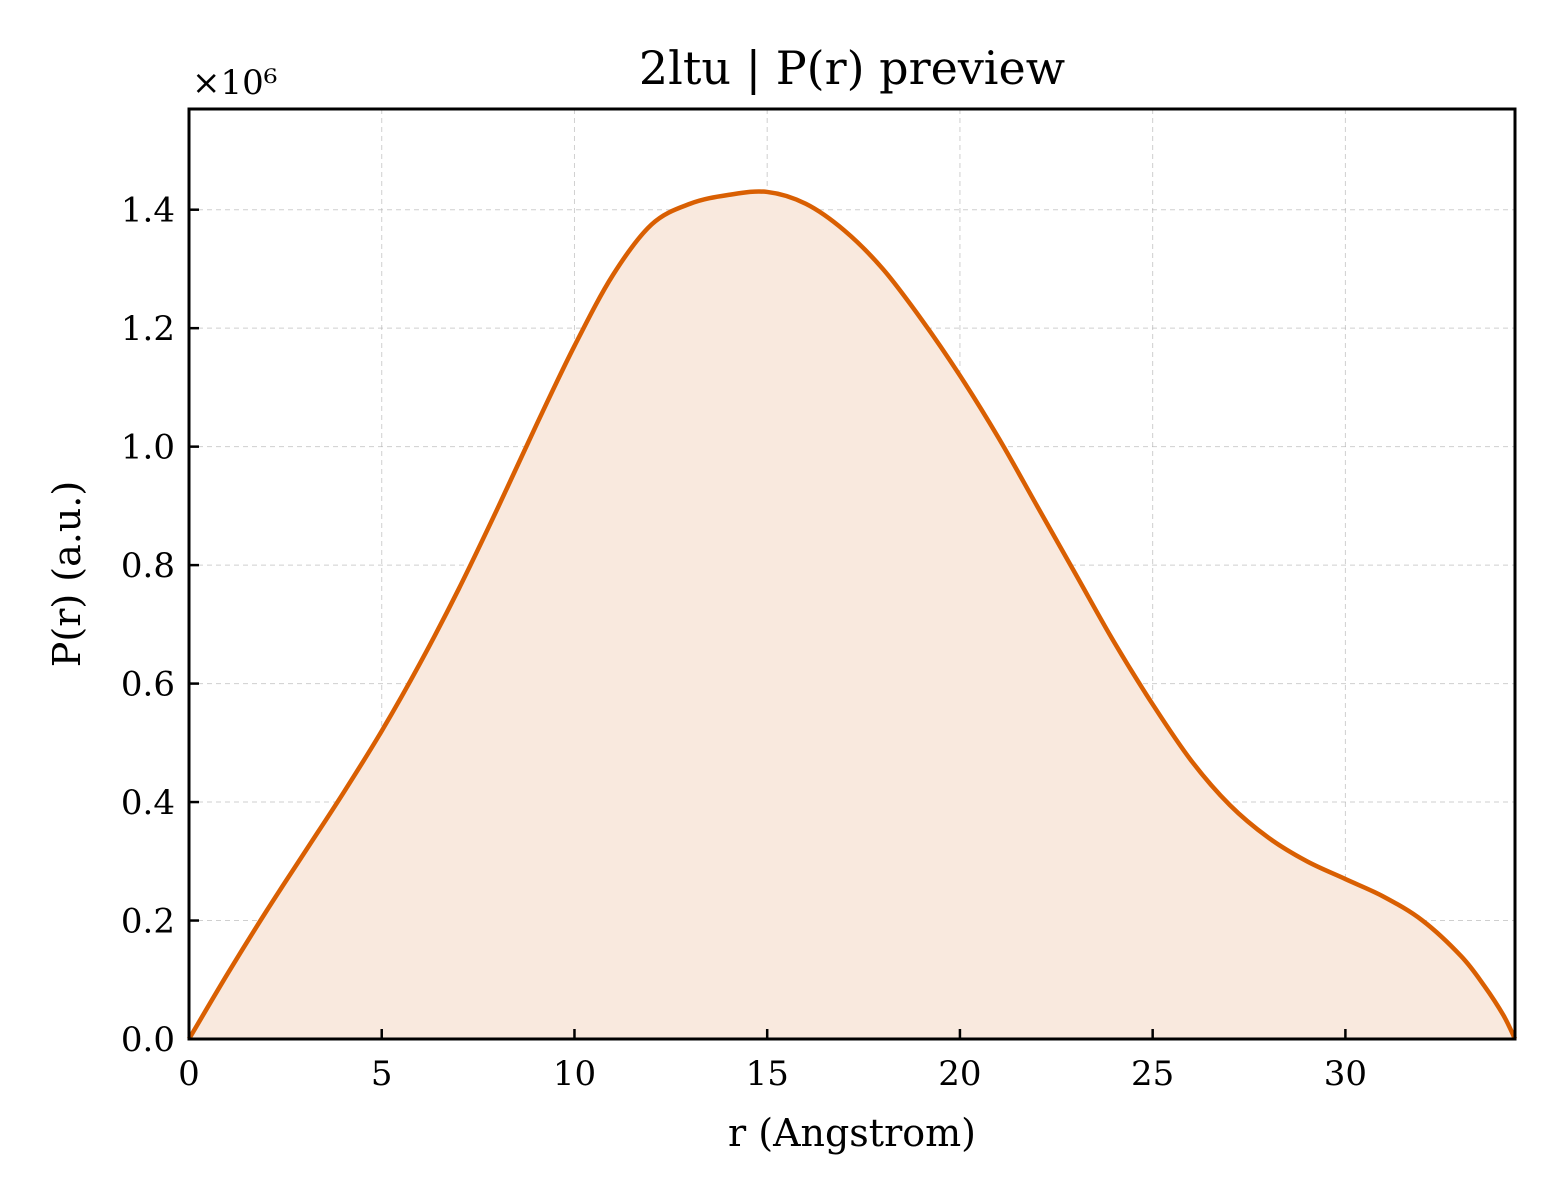 This screenshot has width=1560, height=1200. Describe the element at coordinates (189, 1074) in the screenshot. I see `x-tick-label: 0` at that location.